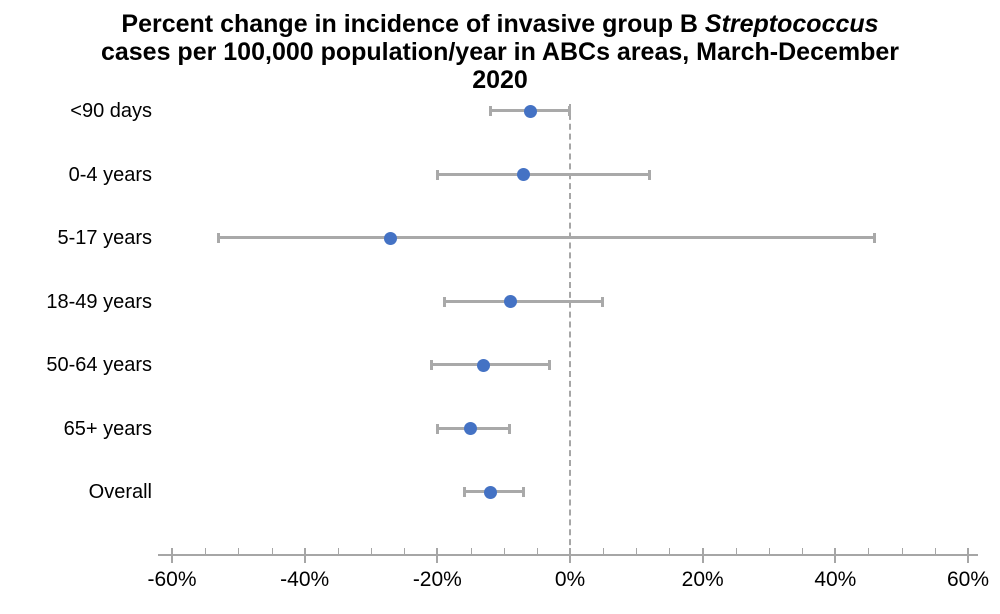 This screenshot has width=1000, height=614. I want to click on category-label: <90 days, so click(111, 111).